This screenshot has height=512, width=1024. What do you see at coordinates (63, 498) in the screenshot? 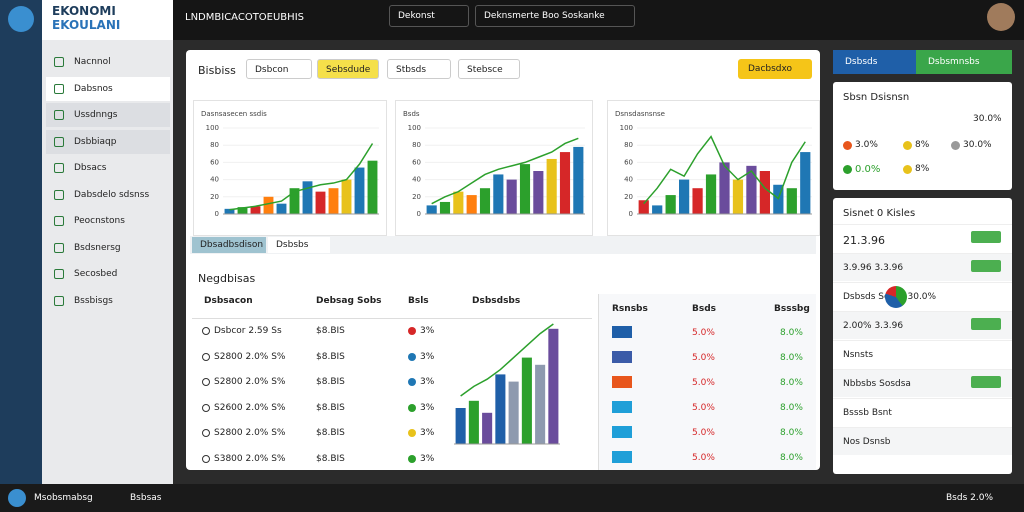
I see `taskbar-item: Msobsmabsg` at bounding box center [63, 498].